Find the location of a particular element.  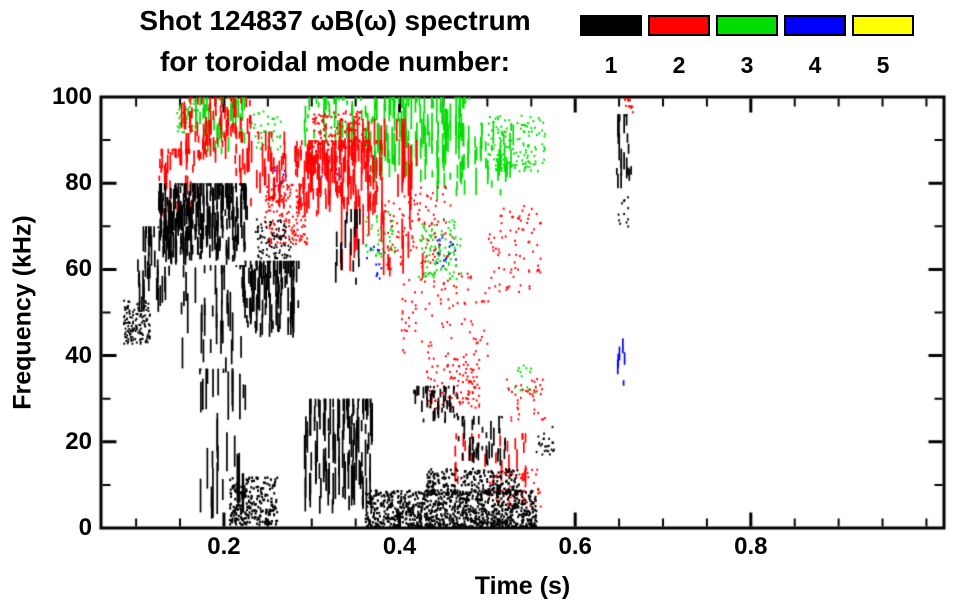

legend-swatch-n3 is located at coordinates (747, 25).